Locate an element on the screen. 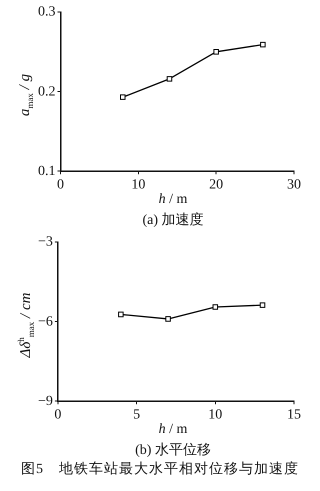  caption: 图5 地铁车站最大水平相对位移与加速度 is located at coordinates (160, 469).